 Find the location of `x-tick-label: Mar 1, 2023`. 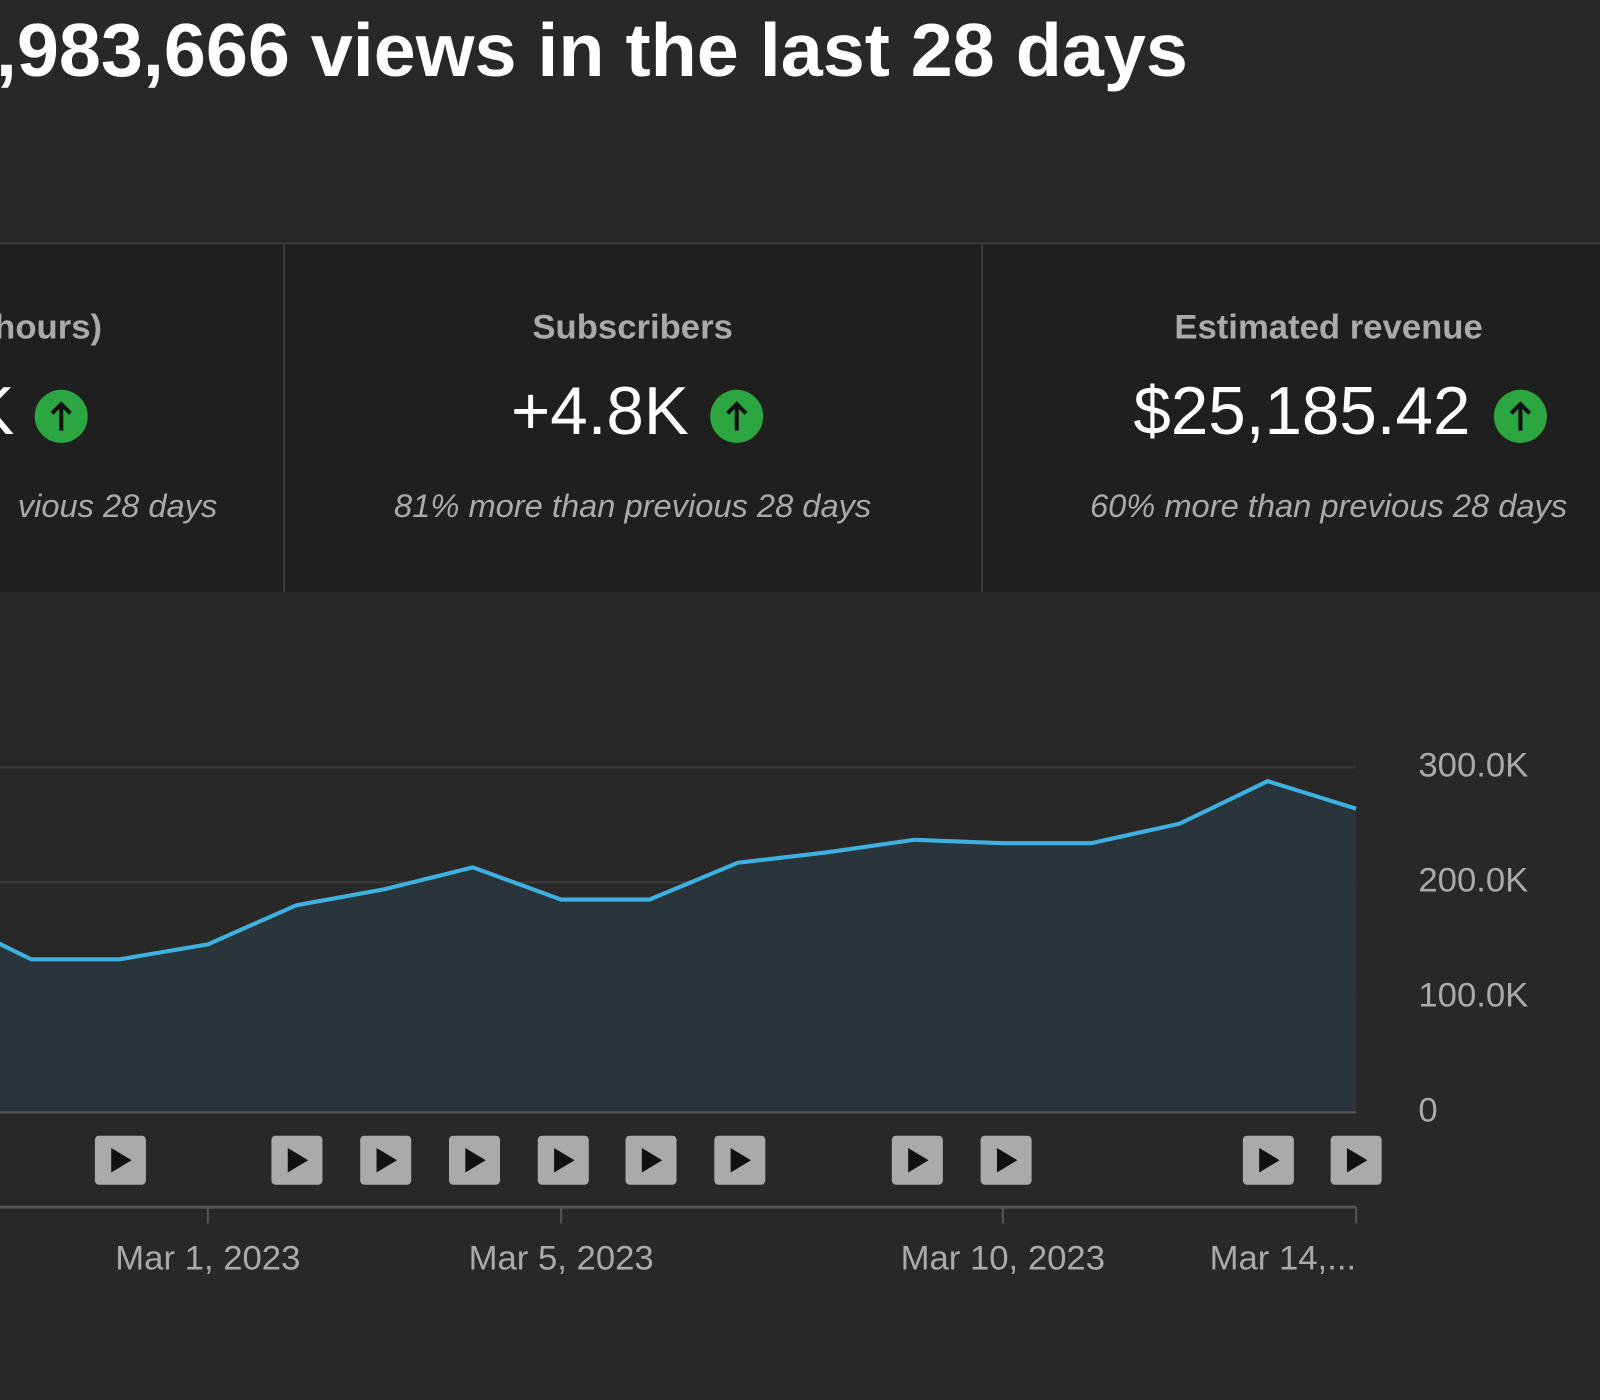

x-tick-label: Mar 1, 2023 is located at coordinates (207, 1258).